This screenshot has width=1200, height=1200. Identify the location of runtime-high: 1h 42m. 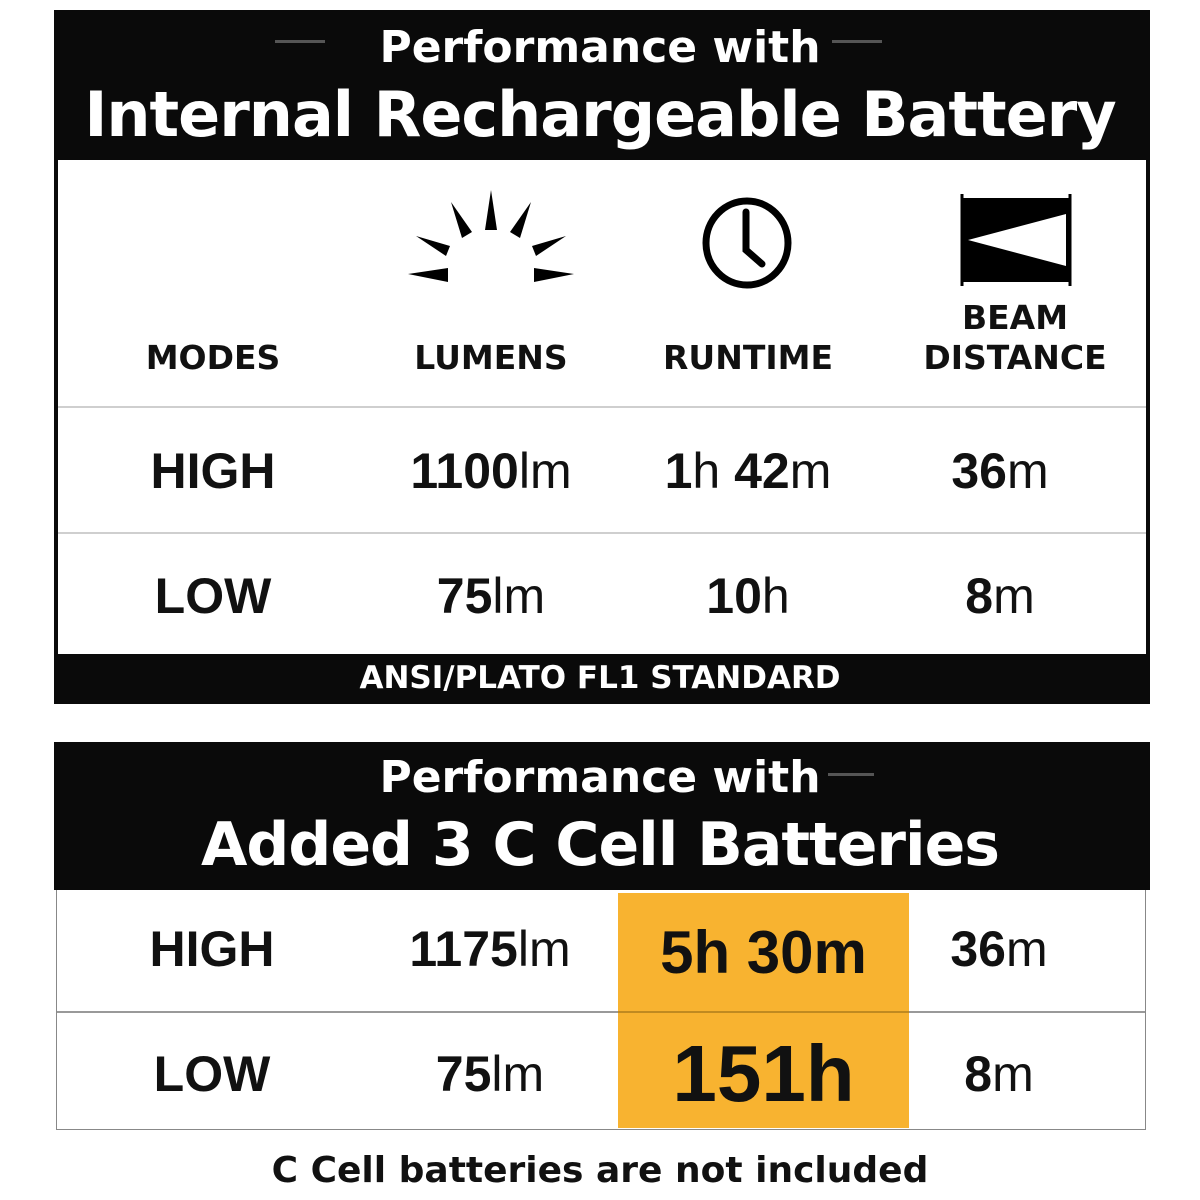
(748, 471).